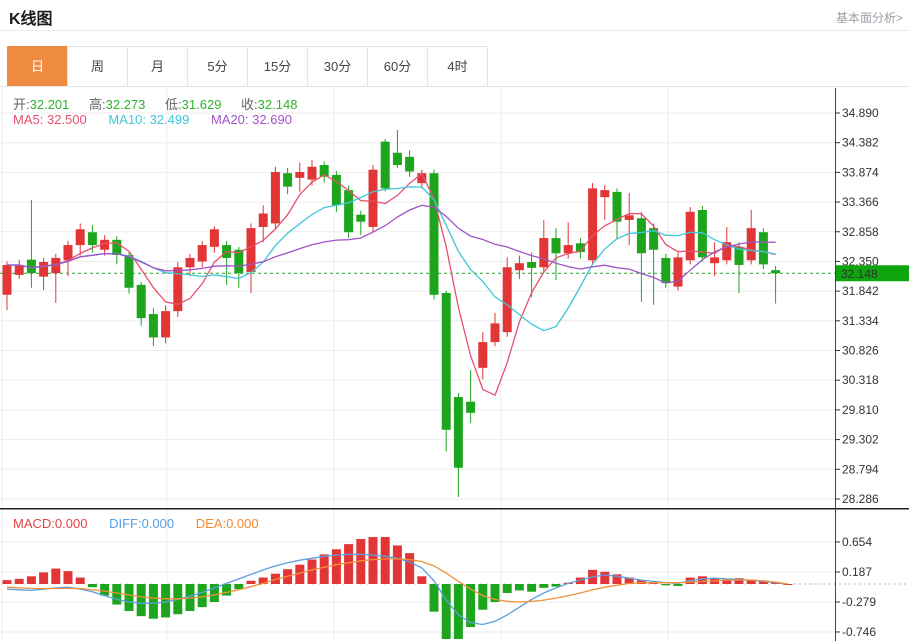 The image size is (909, 641). Describe the element at coordinates (860, 380) in the screenshot. I see `y-axis-label: 30.318` at that location.